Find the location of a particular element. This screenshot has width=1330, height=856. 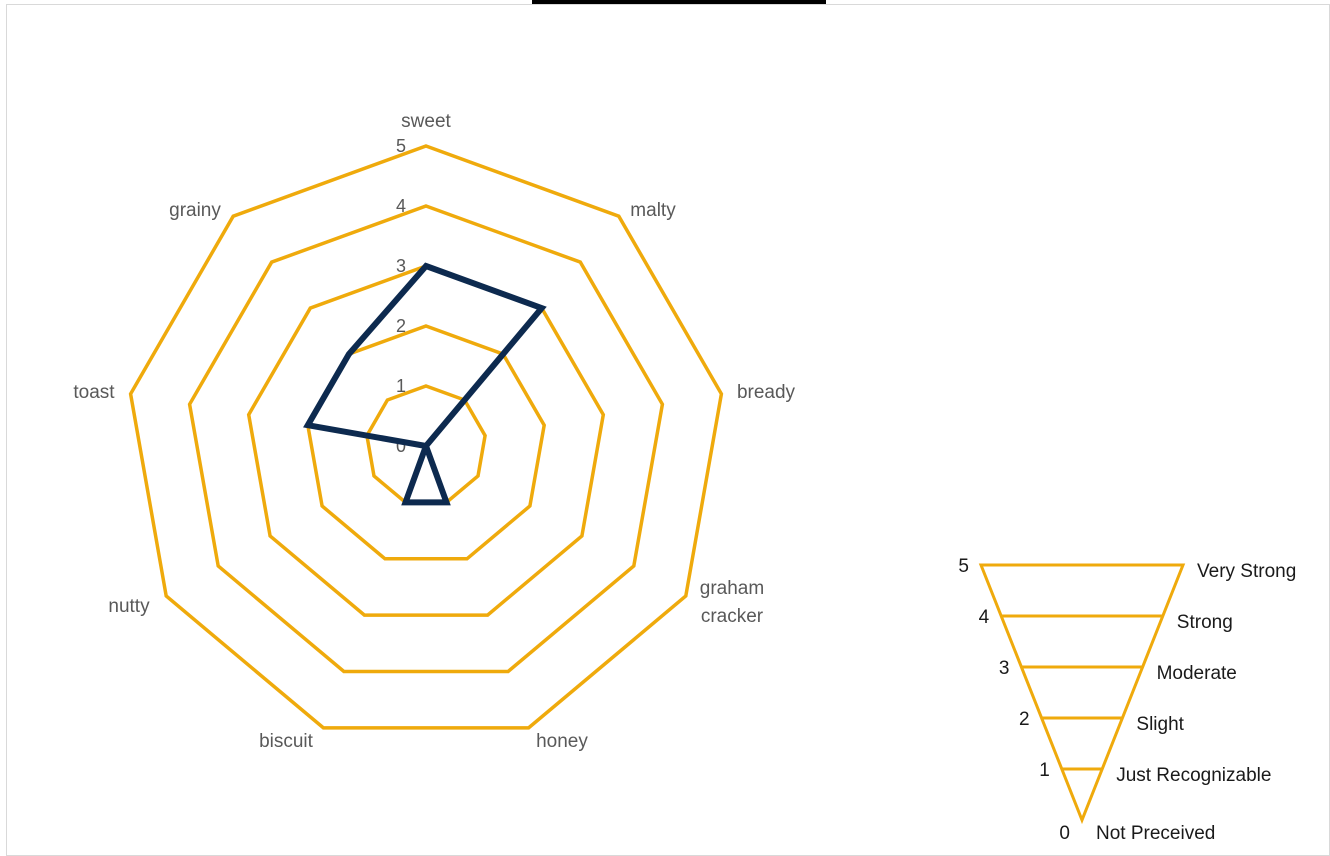

axis-label-line: honey is located at coordinates (562, 741).